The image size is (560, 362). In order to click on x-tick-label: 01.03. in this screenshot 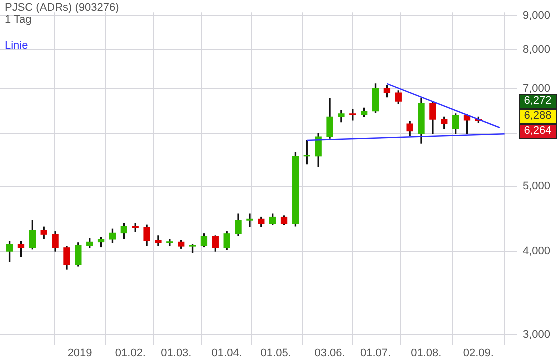, I will do `click(176, 354)`.